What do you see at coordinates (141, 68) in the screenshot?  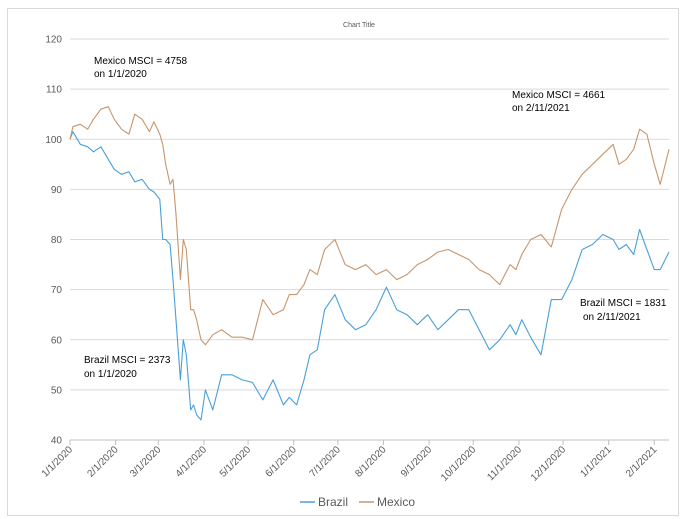 I see `annotation-mexico-start: Mexico MSCI = 4758 on 1/1/2020` at bounding box center [141, 68].